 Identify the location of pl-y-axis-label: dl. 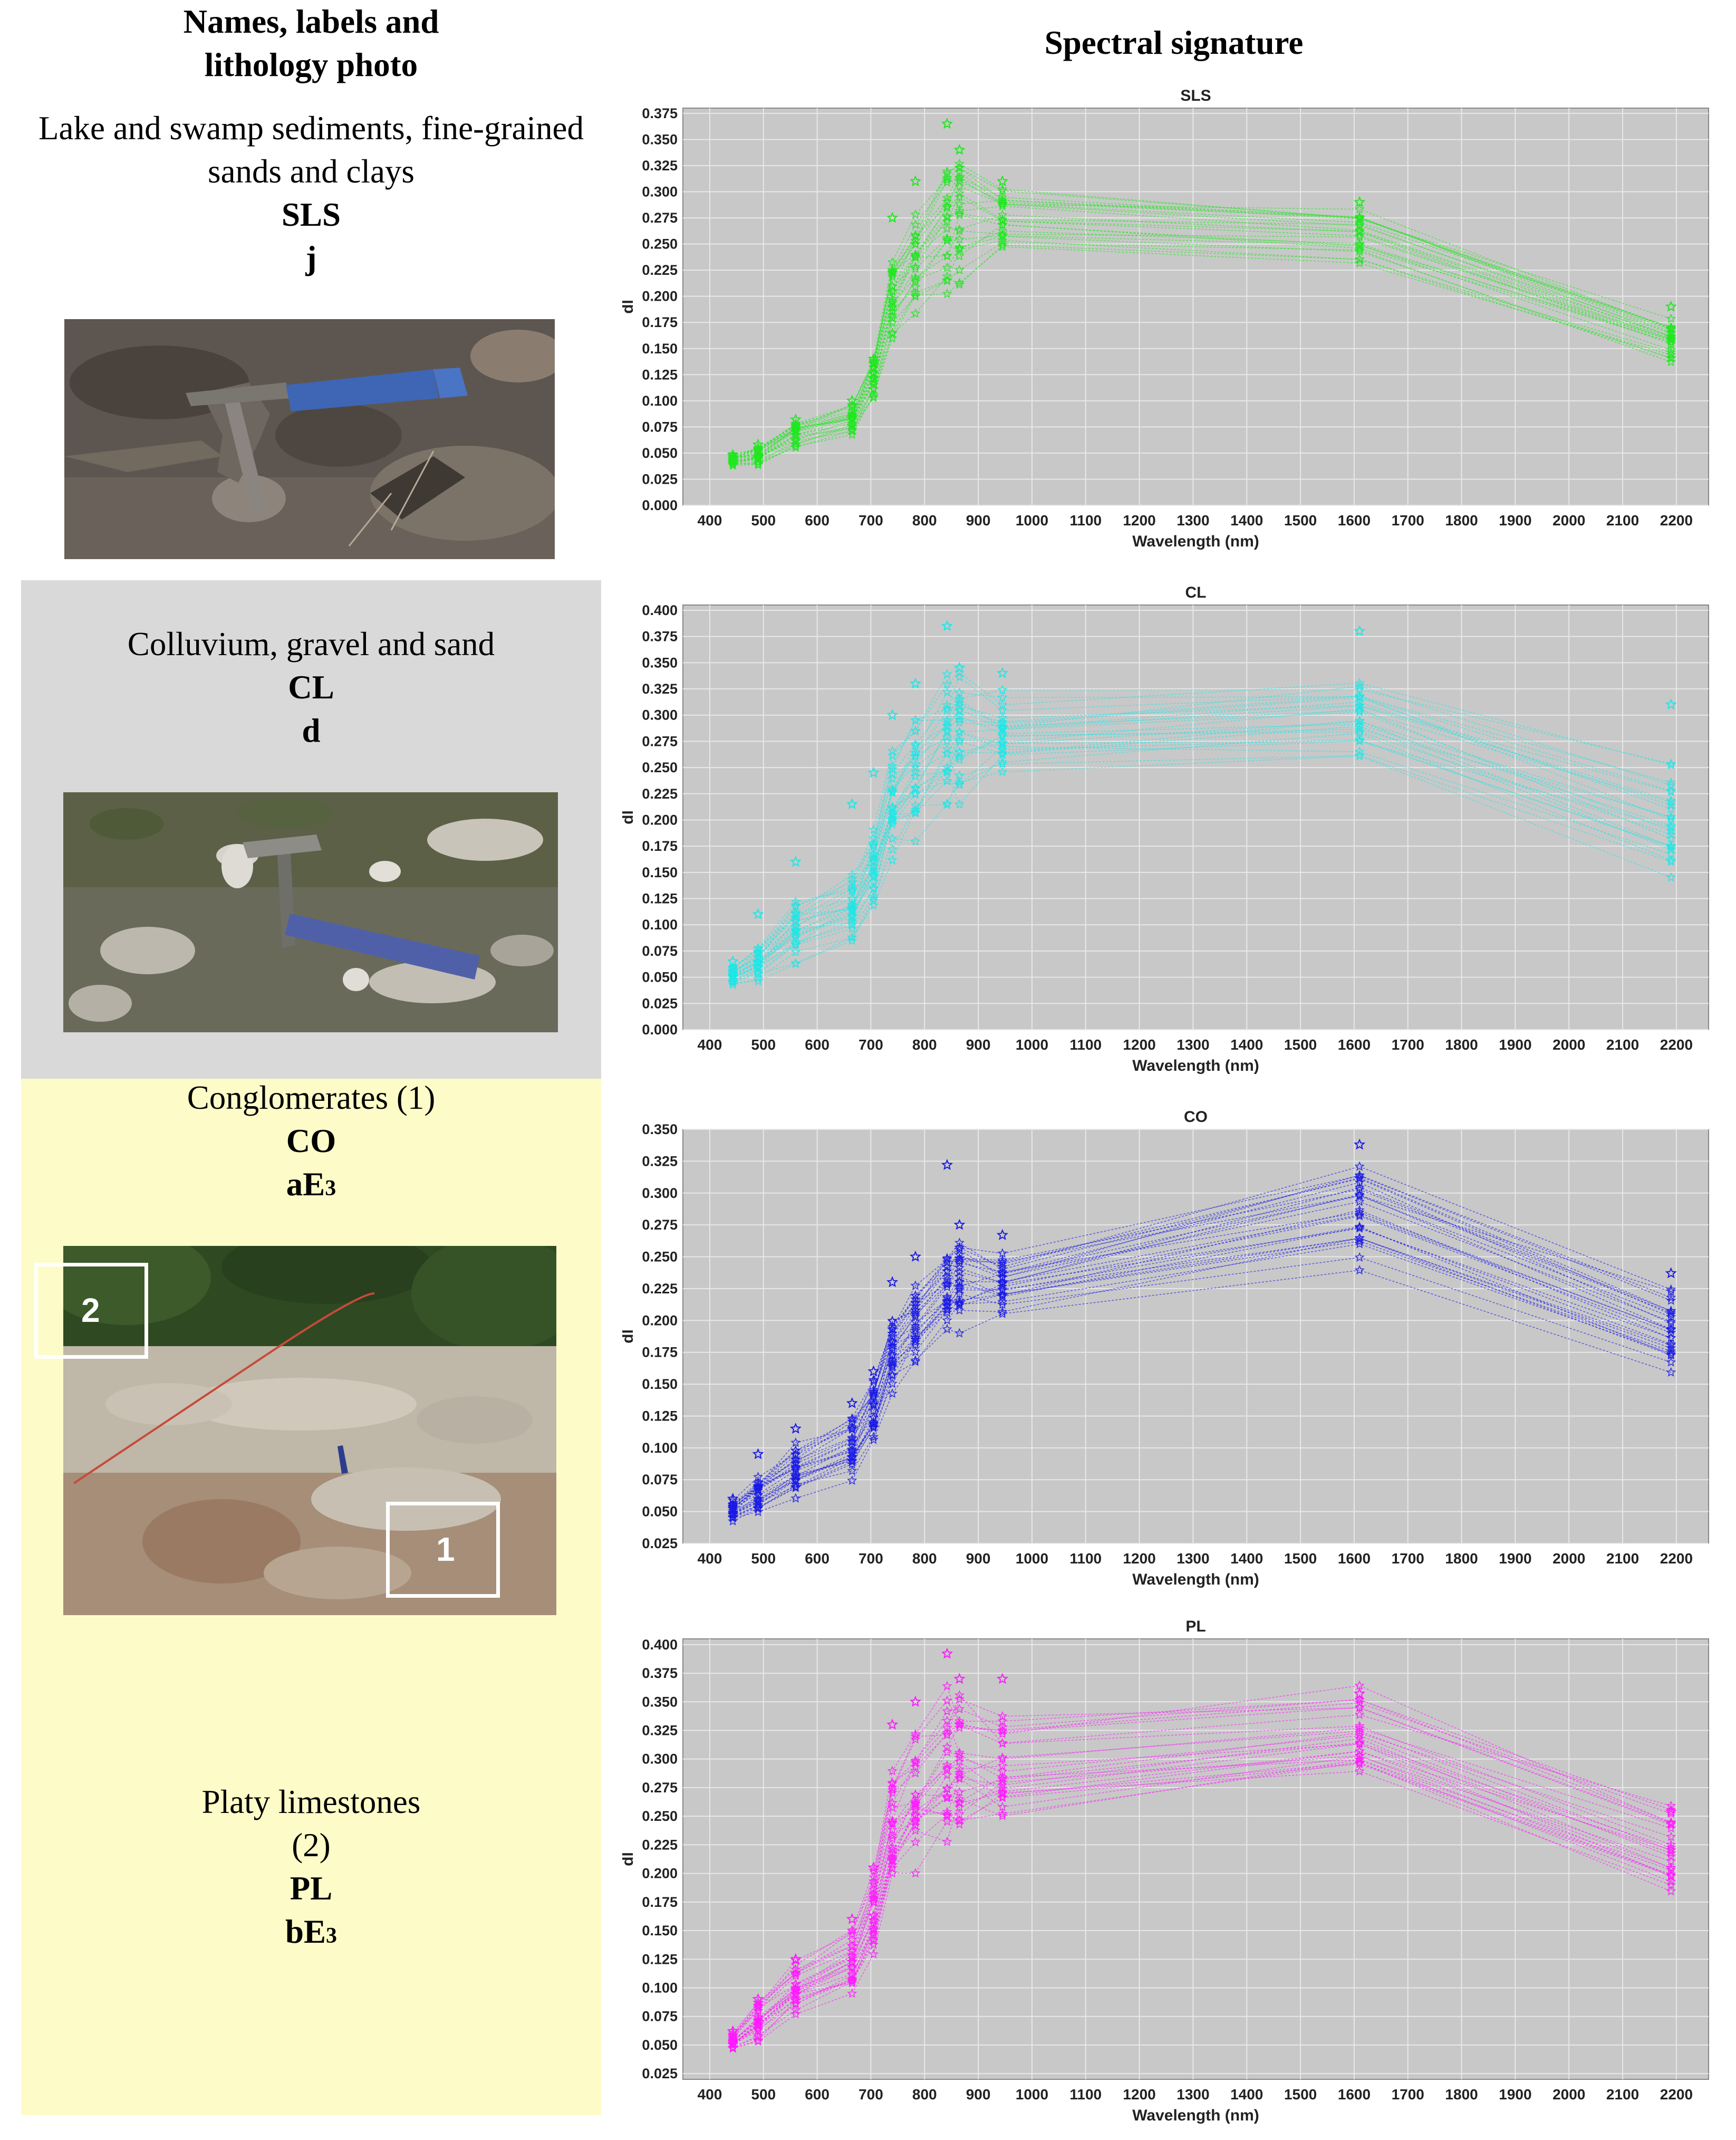
(629, 1859).